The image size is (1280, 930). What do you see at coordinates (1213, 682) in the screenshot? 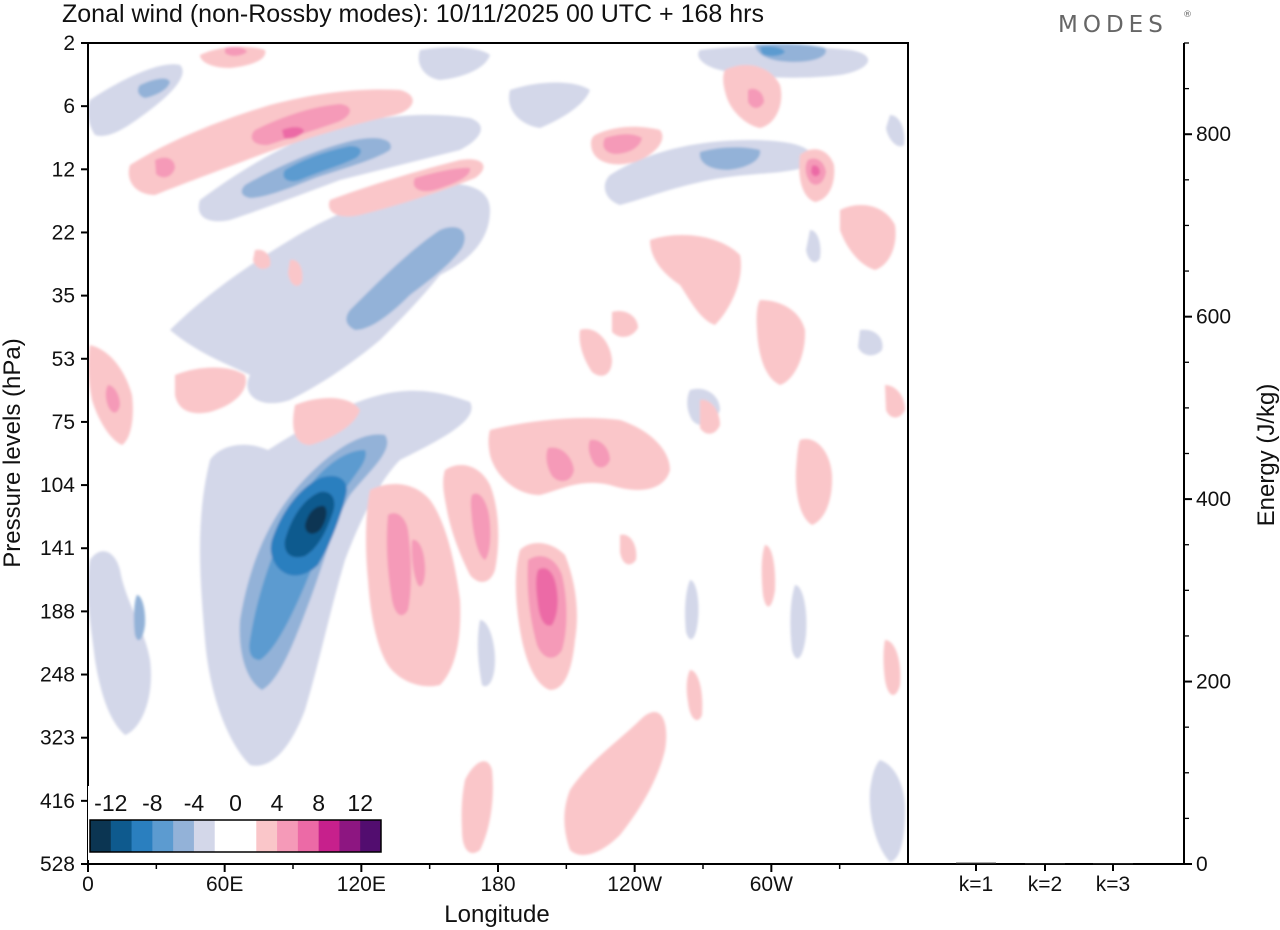
I see `energy-y-tick-label: 200` at bounding box center [1213, 682].